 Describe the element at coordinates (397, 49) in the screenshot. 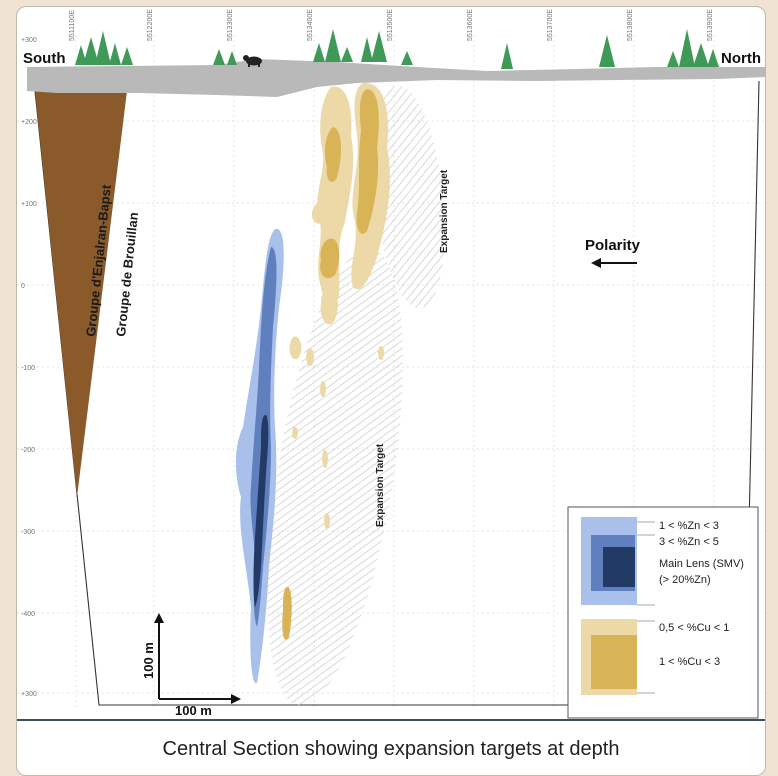

I see `tree-icons` at that location.